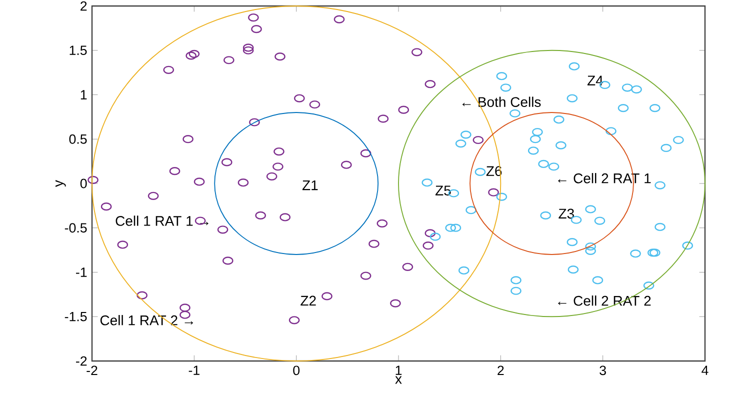 The height and width of the screenshot is (409, 737). I want to click on annotation: ← Both Cells, so click(501, 101).